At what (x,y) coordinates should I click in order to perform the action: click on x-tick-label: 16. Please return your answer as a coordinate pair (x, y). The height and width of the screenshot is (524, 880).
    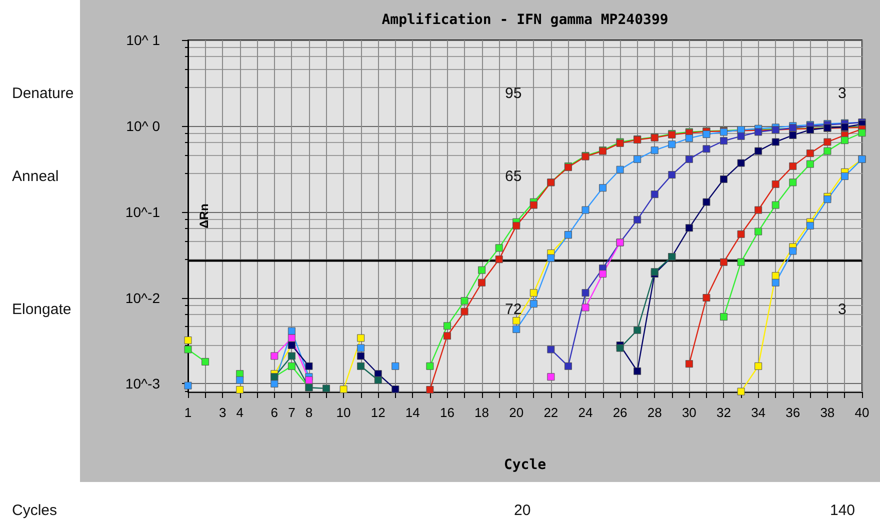
    Looking at the image, I should click on (447, 412).